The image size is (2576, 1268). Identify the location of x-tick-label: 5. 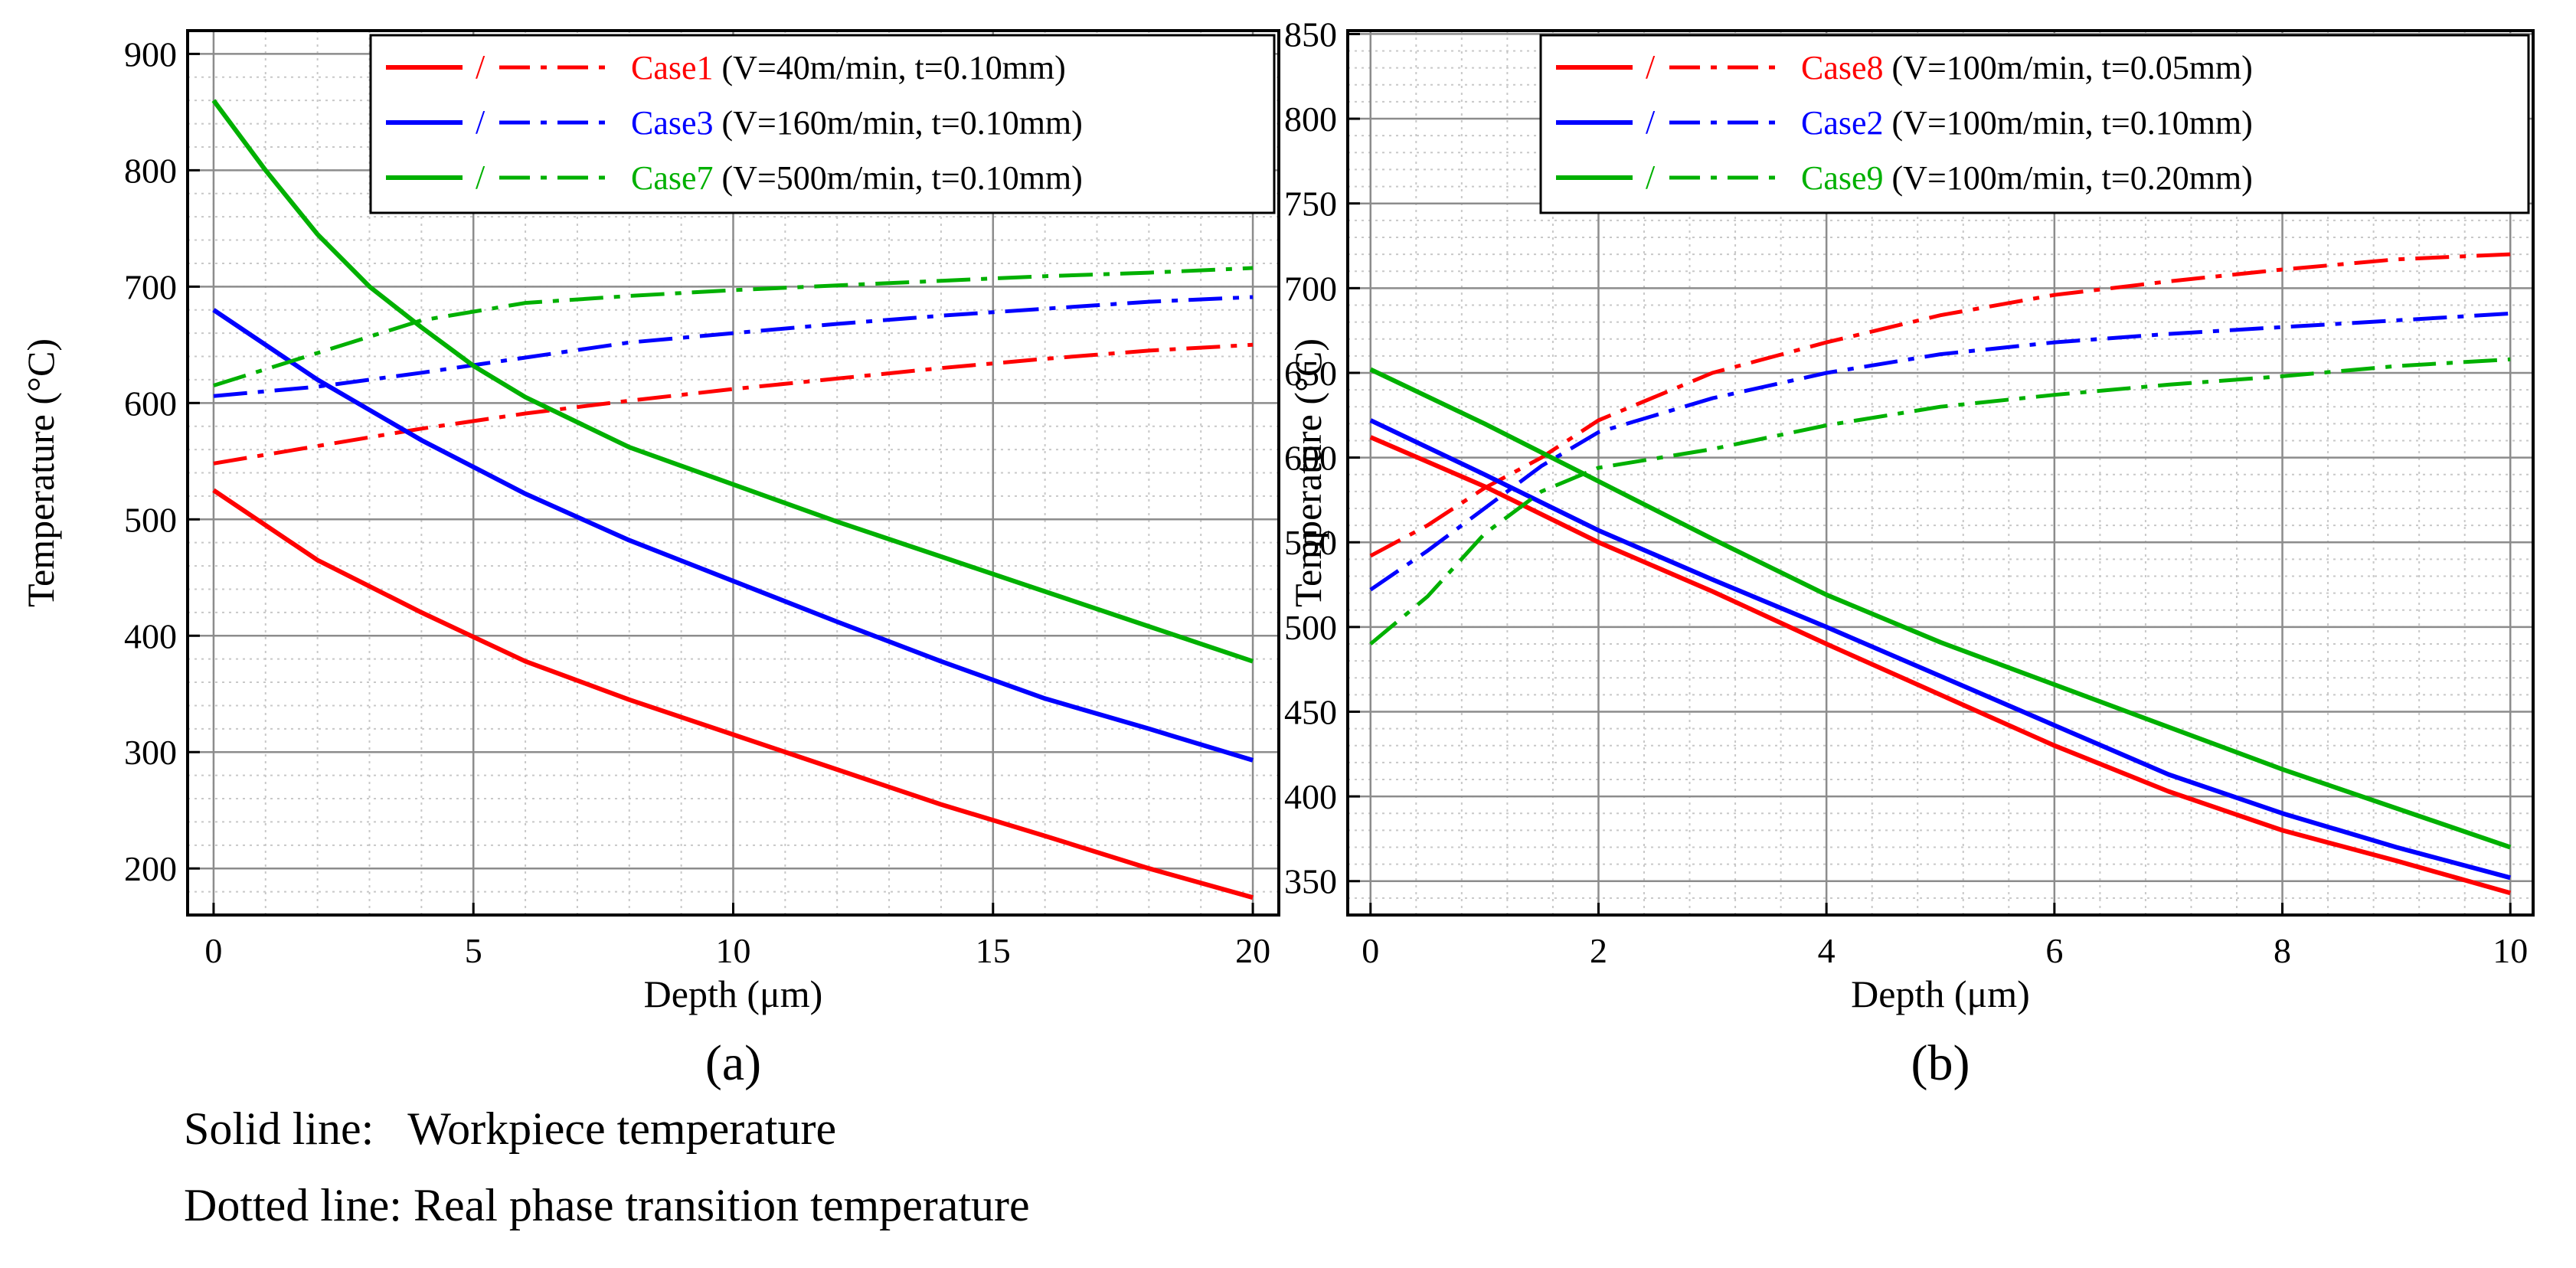
(473, 950).